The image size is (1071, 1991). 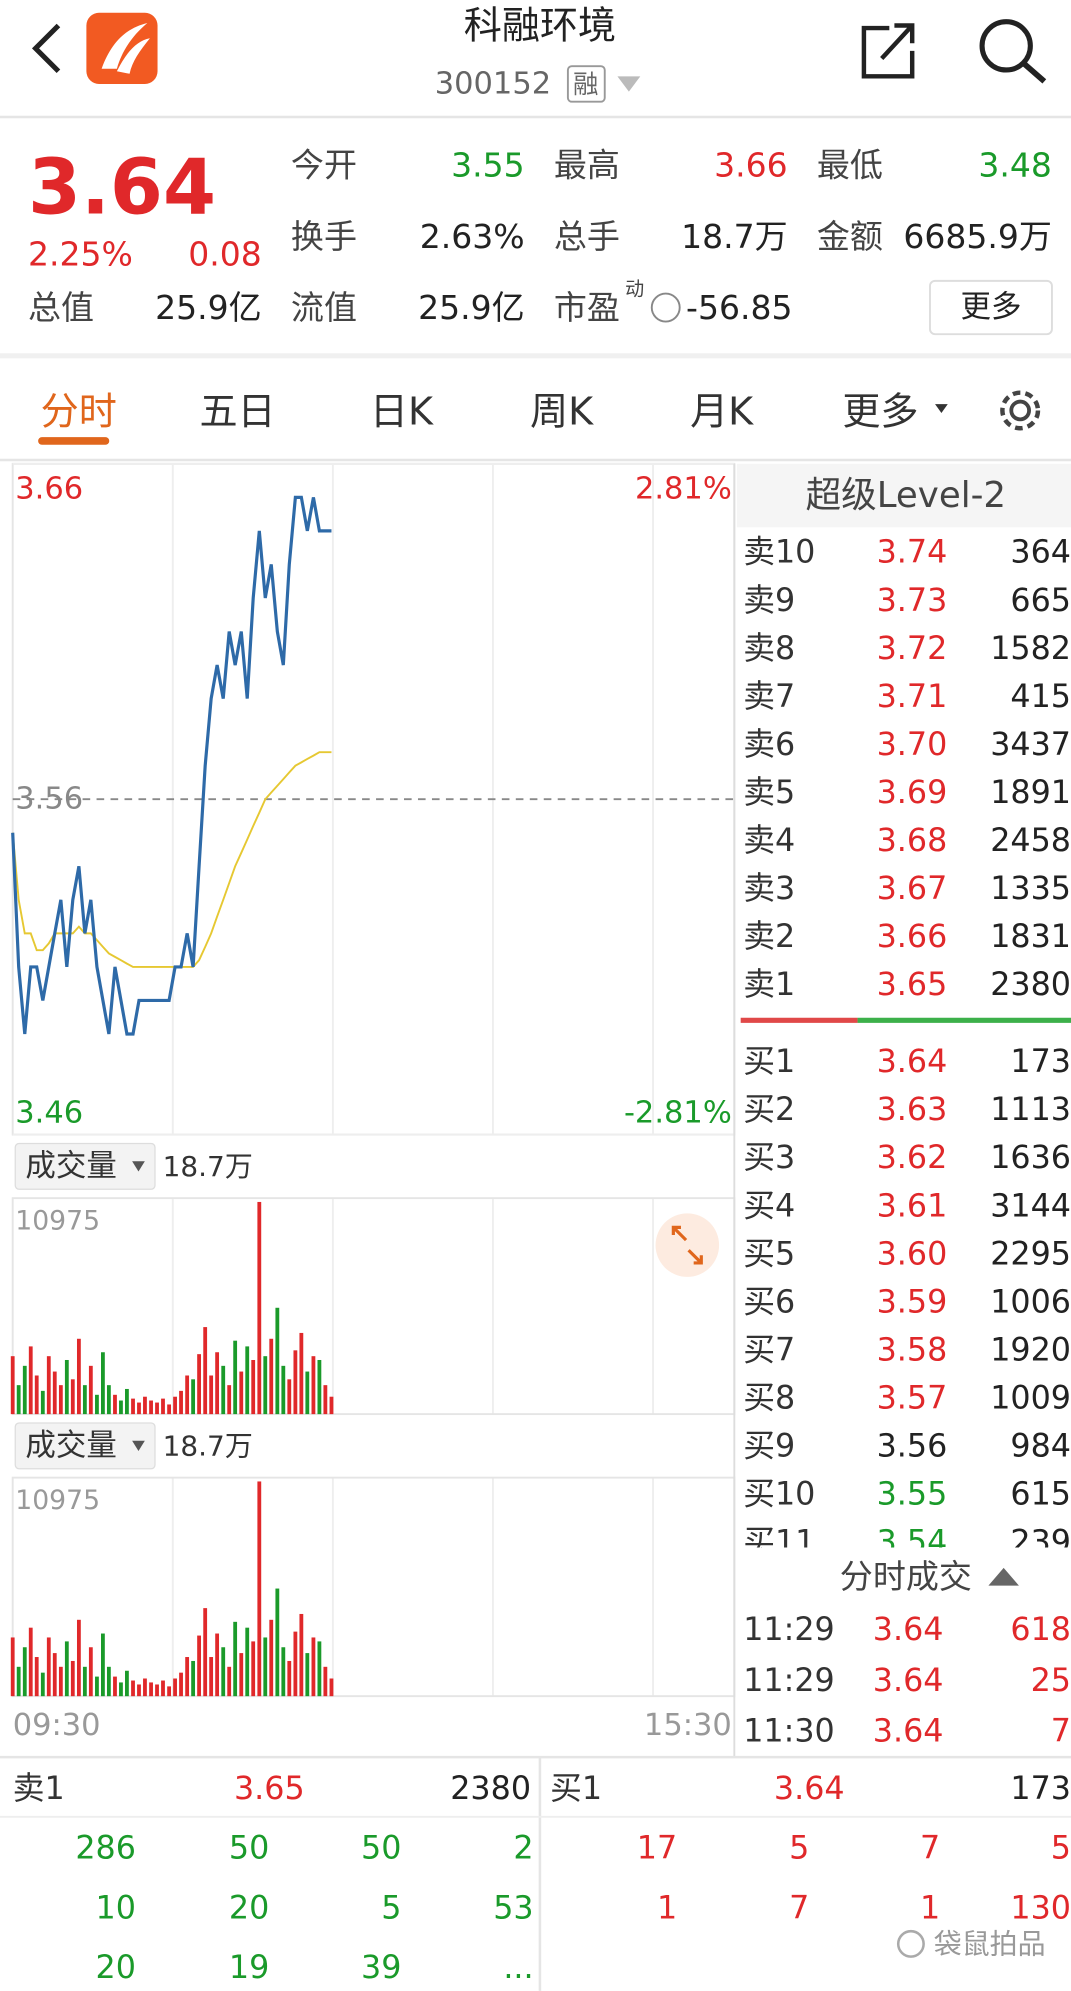 What do you see at coordinates (105, 1849) in the screenshot?
I see `queue-order: 286` at bounding box center [105, 1849].